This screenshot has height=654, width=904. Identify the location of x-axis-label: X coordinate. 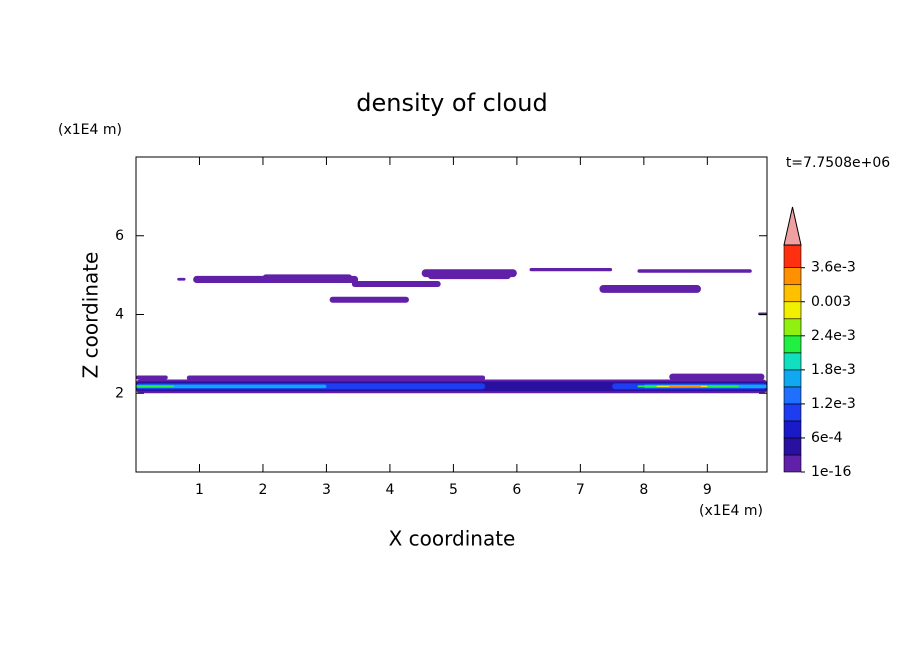
(452, 539).